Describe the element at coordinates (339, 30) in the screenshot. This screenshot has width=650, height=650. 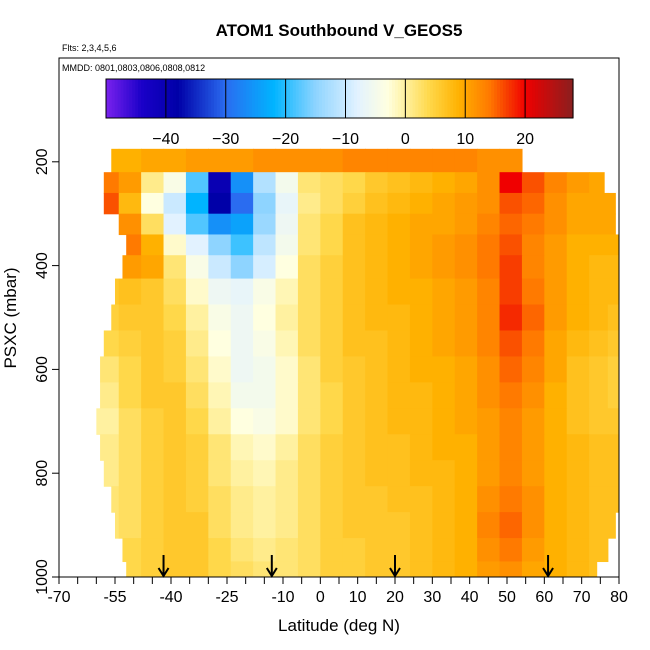
I see `chart-title: ATOM1 Southbound V_GEOS5` at that location.